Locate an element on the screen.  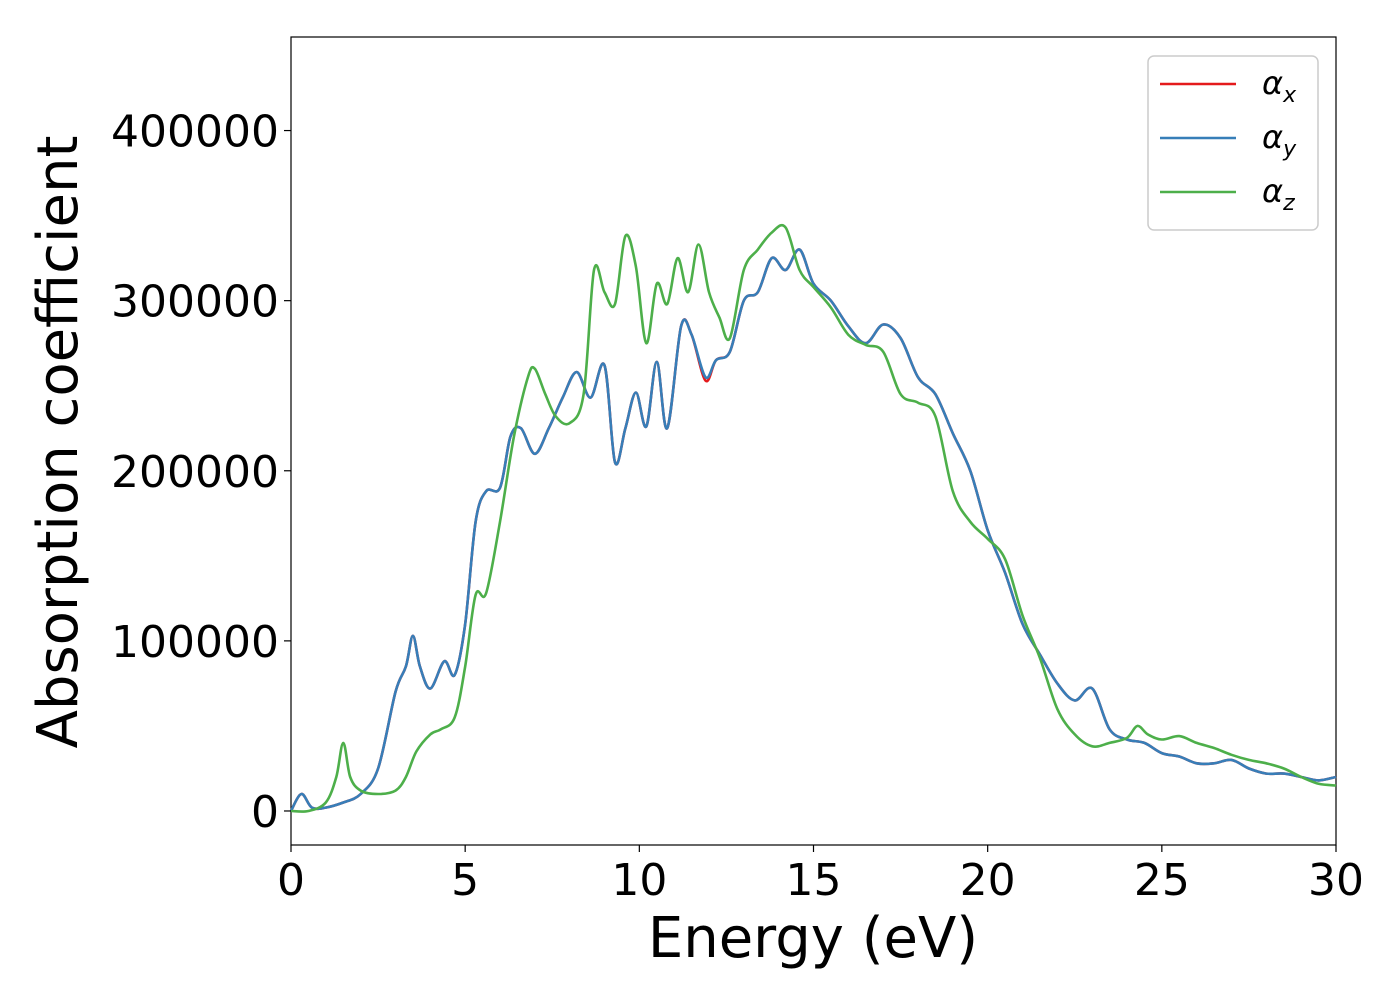
x-axis-ticks: 0 5 10 15 20 25 30 is located at coordinates (820, 875).